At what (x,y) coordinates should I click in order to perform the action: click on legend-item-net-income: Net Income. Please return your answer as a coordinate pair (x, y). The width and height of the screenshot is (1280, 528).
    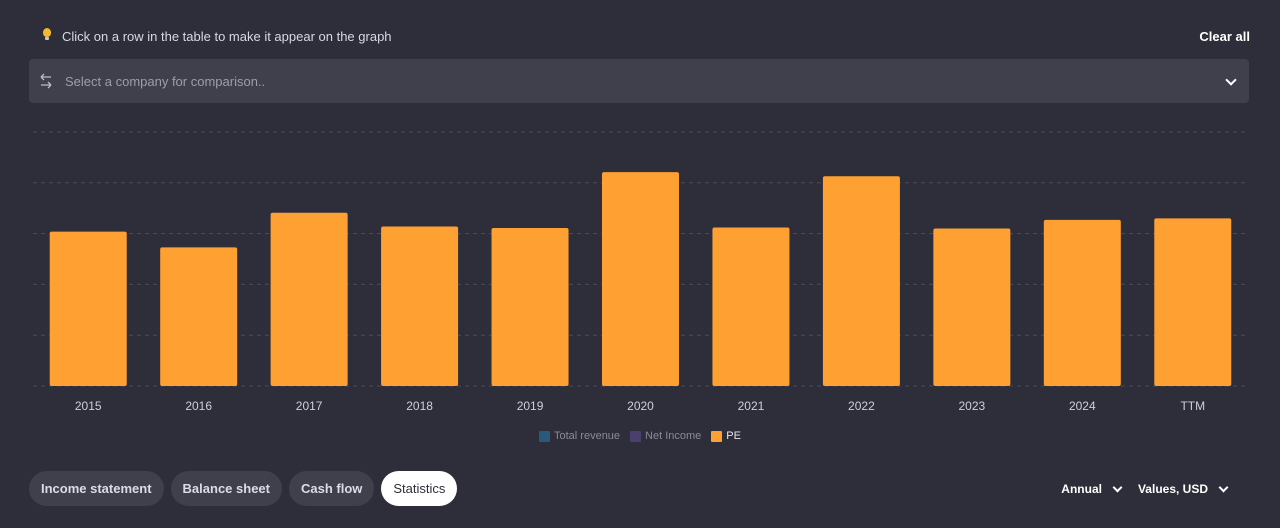
    Looking at the image, I should click on (665, 436).